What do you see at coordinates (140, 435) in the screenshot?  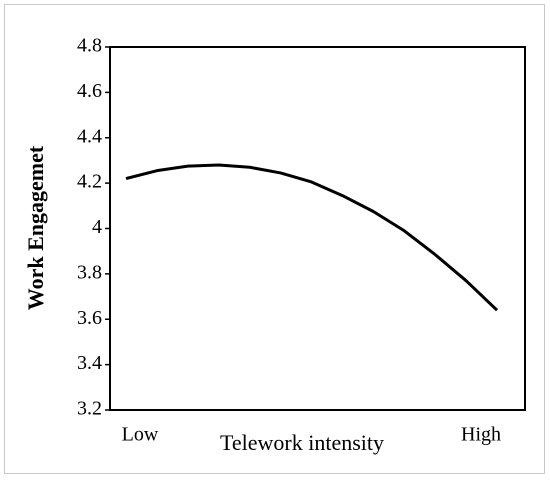 I see `x-tick-label: Low` at bounding box center [140, 435].